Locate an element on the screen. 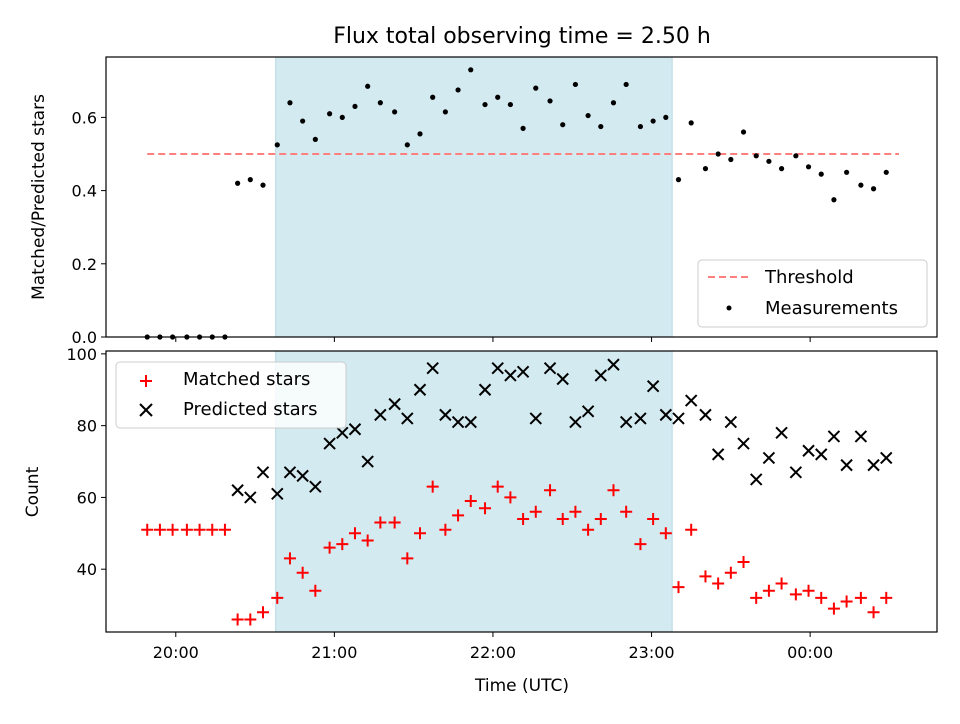 Image resolution: width=960 pixels, height=724 pixels. bottom-y-axis-label: Count is located at coordinates (33, 491).